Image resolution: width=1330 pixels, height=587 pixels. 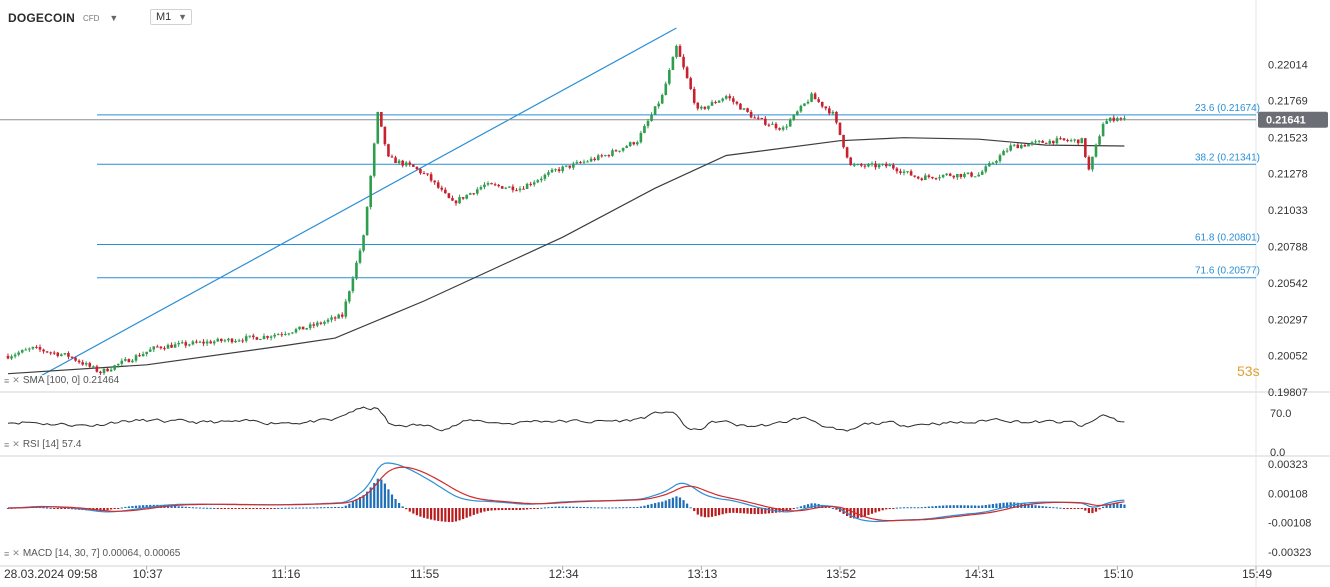 What do you see at coordinates (63, 18) in the screenshot?
I see `instrument-selector: DOGECOIN CFD ▼` at bounding box center [63, 18].